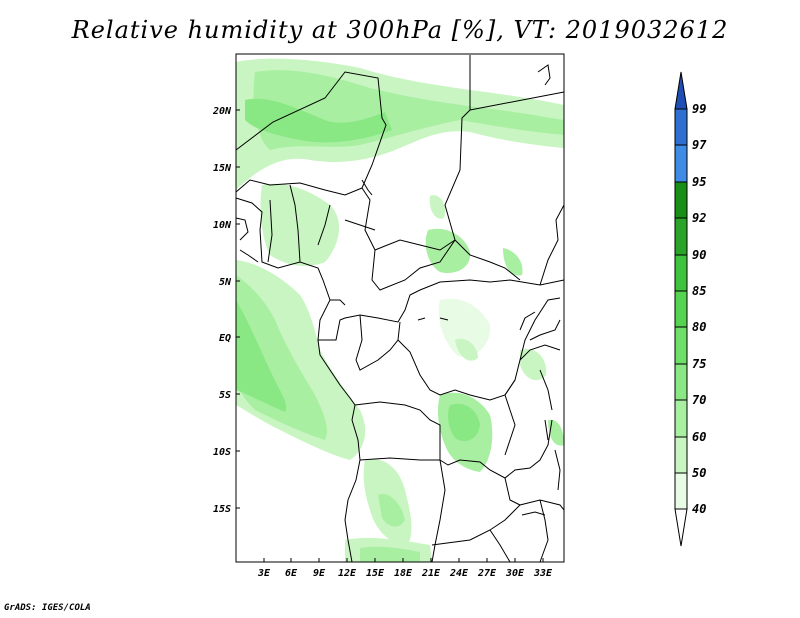  Describe the element at coordinates (431, 573) in the screenshot. I see `lon-tick-label: 21E` at that location.